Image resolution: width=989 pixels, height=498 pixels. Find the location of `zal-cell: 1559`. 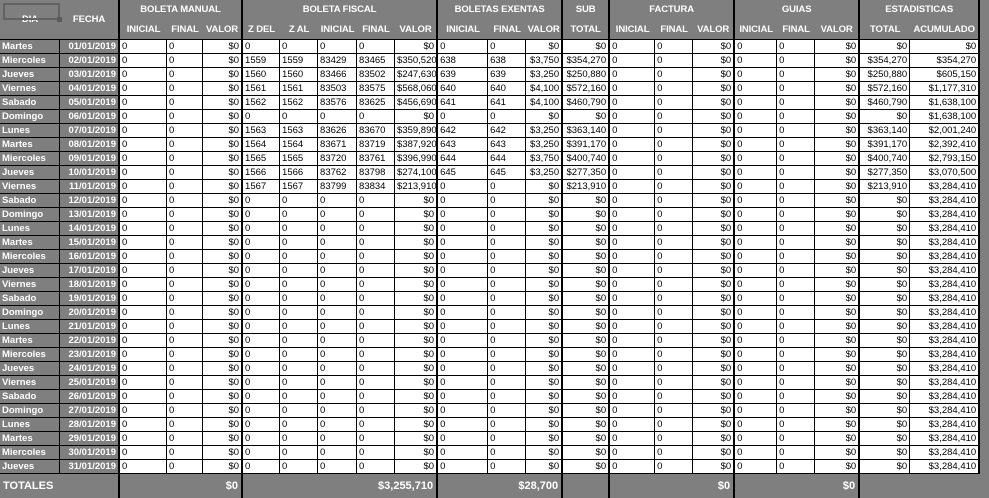

zal-cell: 1559 is located at coordinates (299, 61).